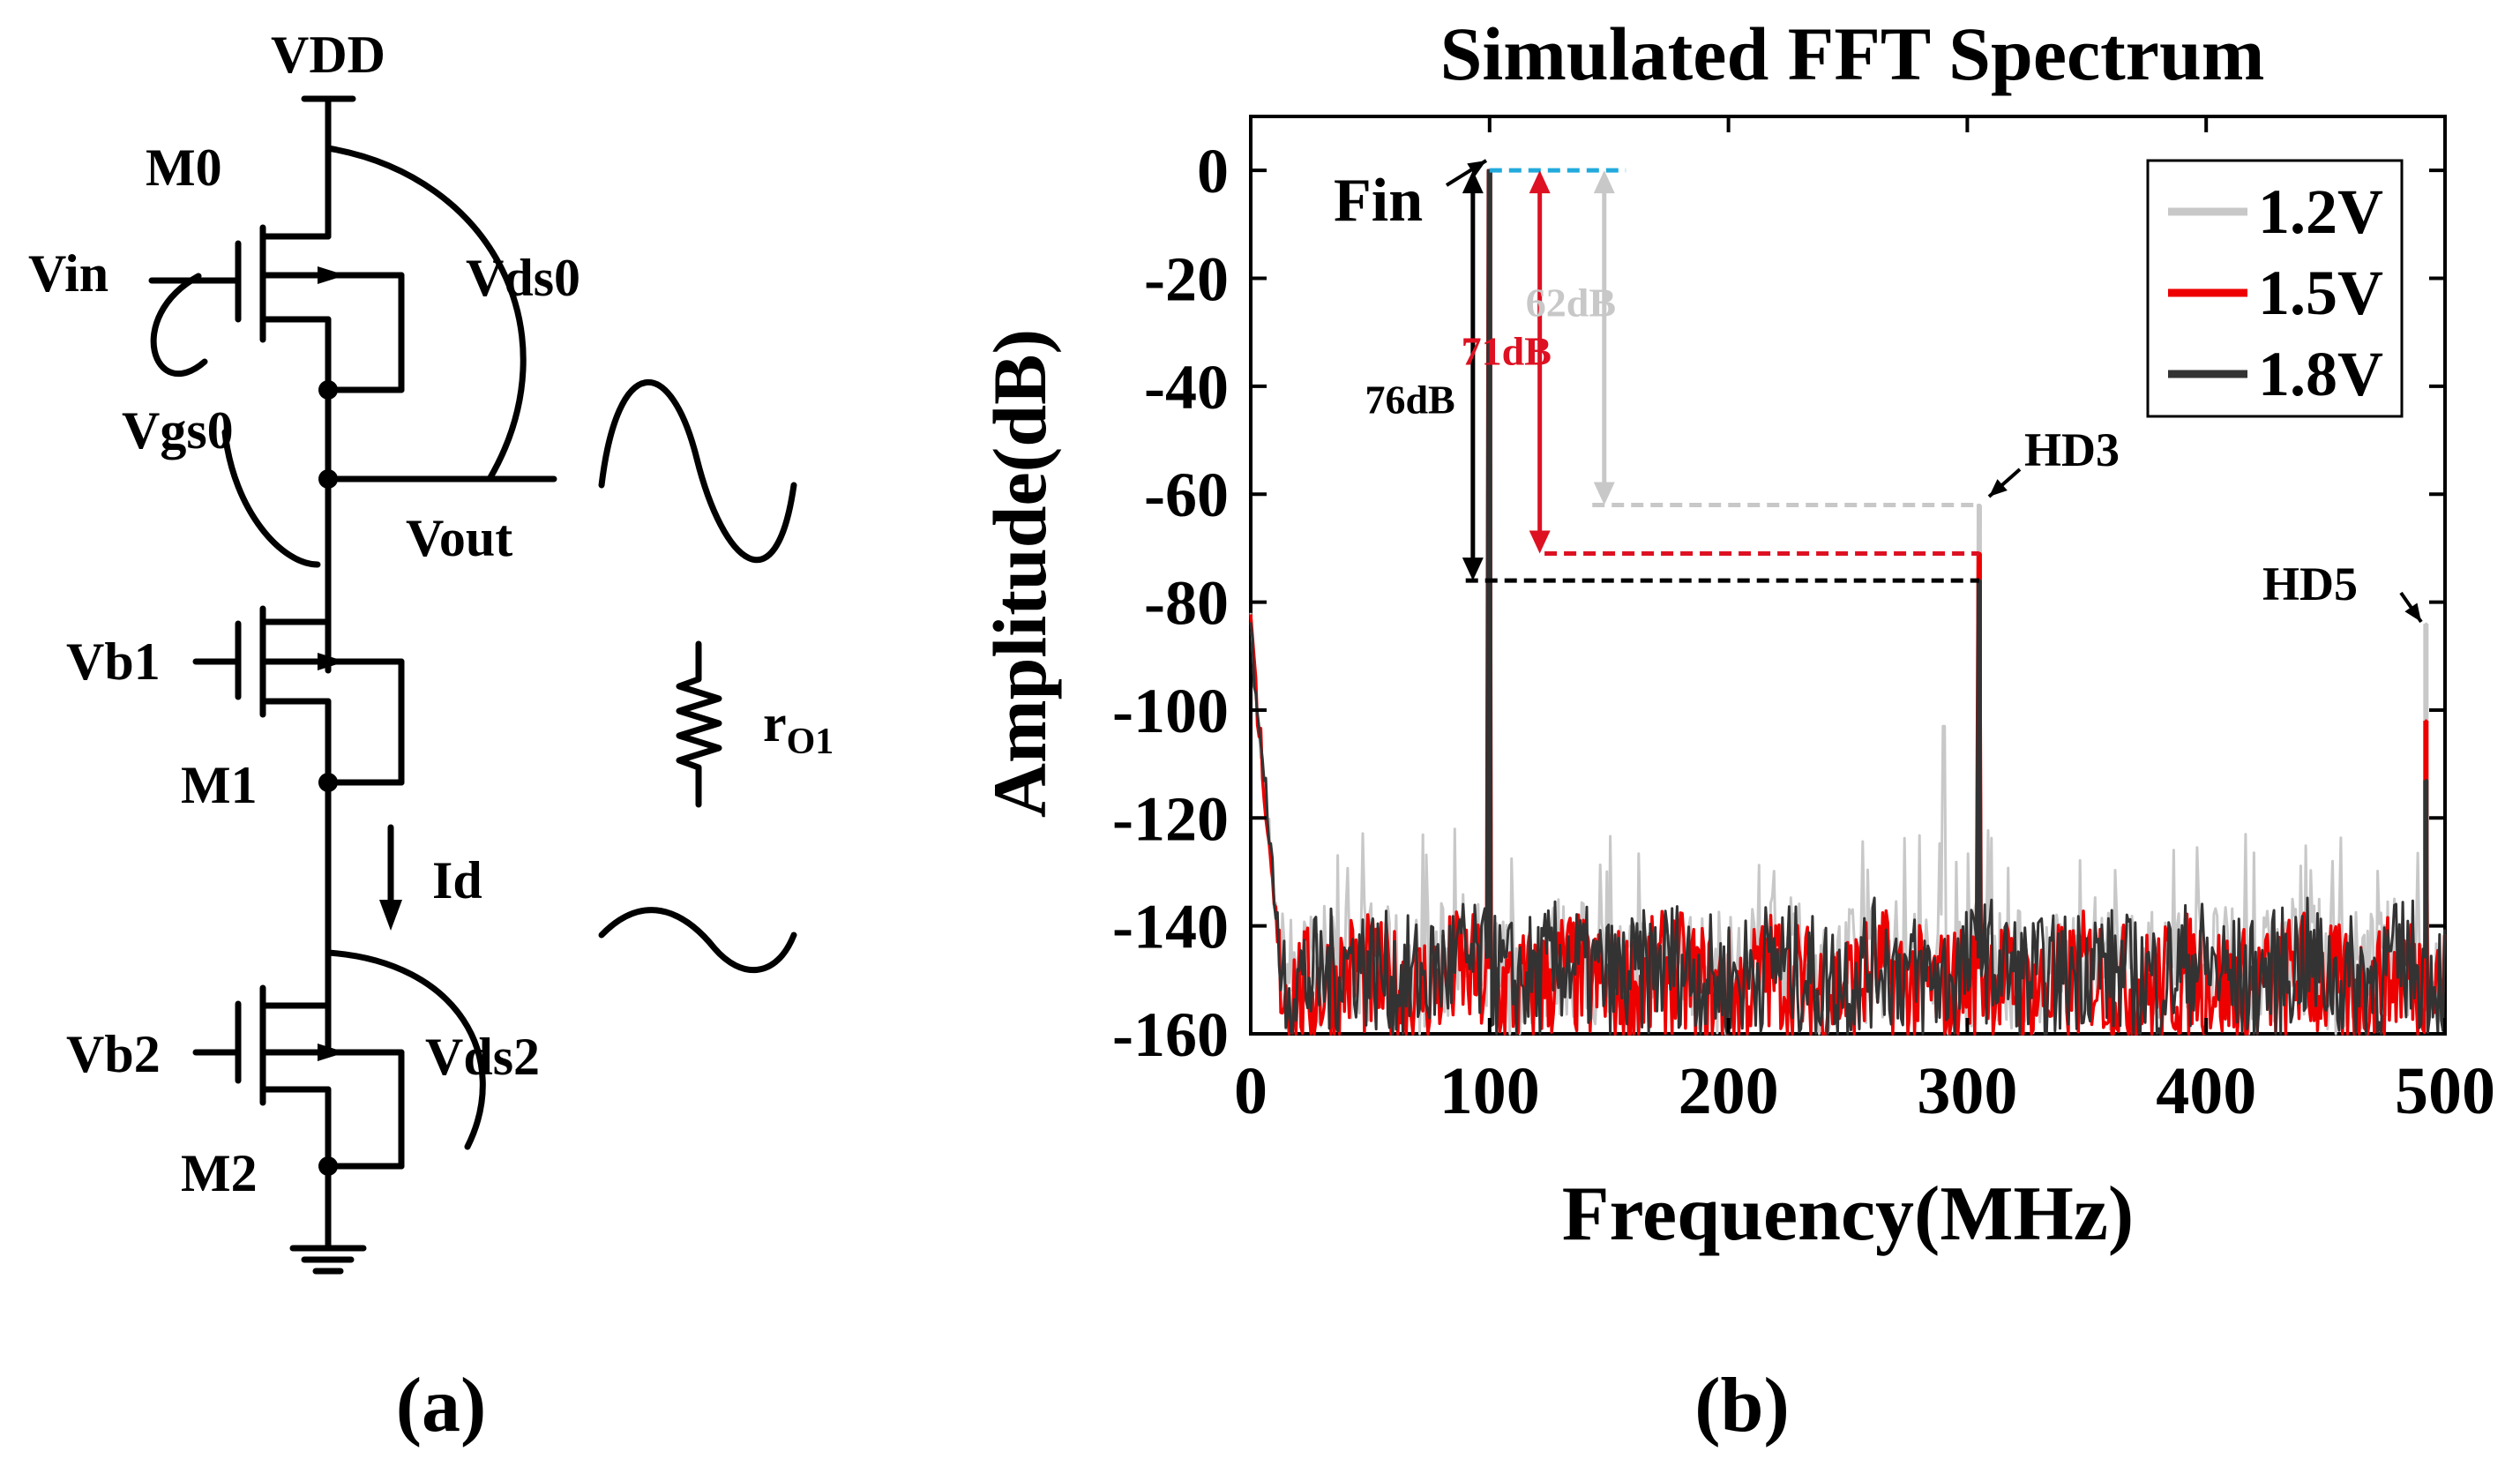 The width and height of the screenshot is (2520, 1474). What do you see at coordinates (1213, 171) in the screenshot?
I see `y-tick-label: 0` at bounding box center [1213, 171].